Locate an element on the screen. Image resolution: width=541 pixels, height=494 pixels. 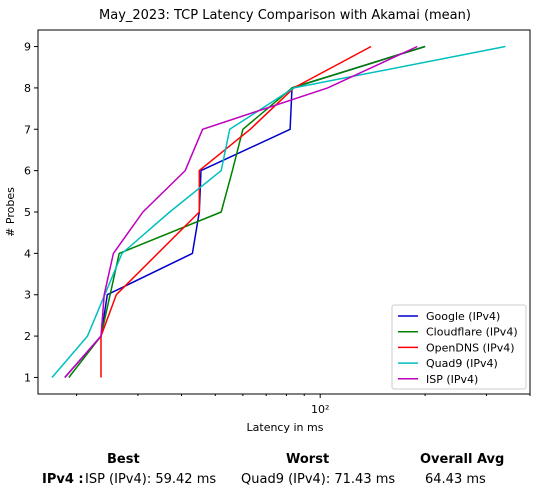
y-tick-label: 7 is located at coordinates (27, 129).